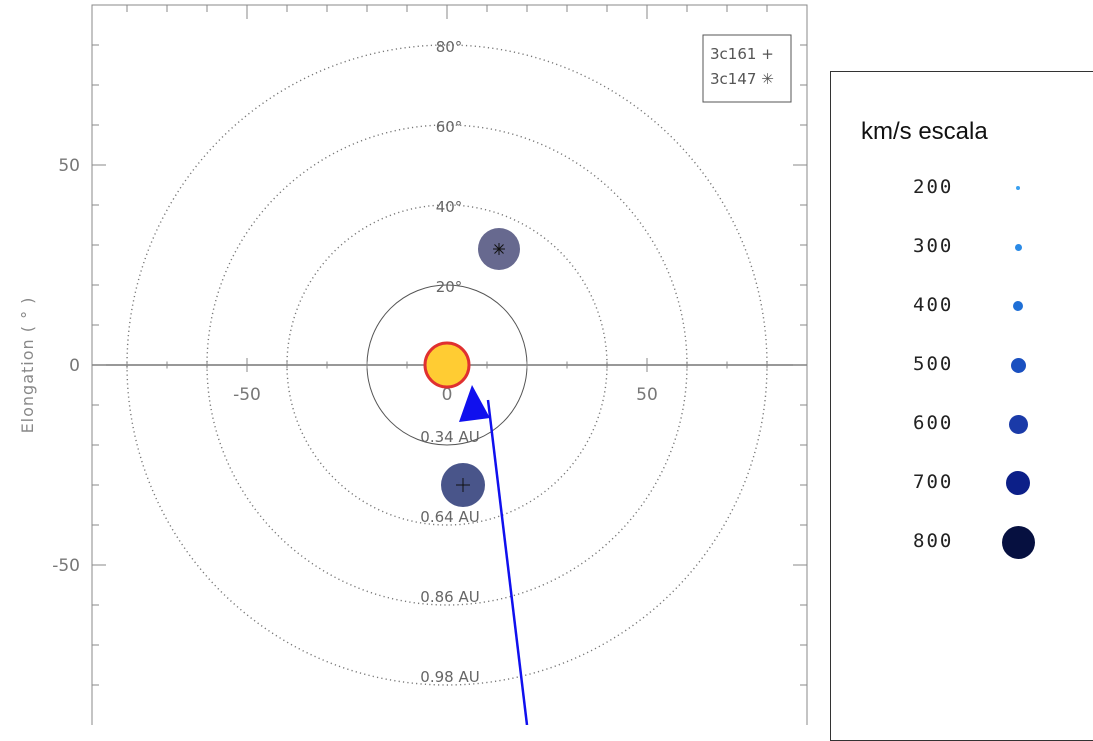 The height and width of the screenshot is (741, 1093). I want to click on scale-row-300: 300, so click(951, 247).